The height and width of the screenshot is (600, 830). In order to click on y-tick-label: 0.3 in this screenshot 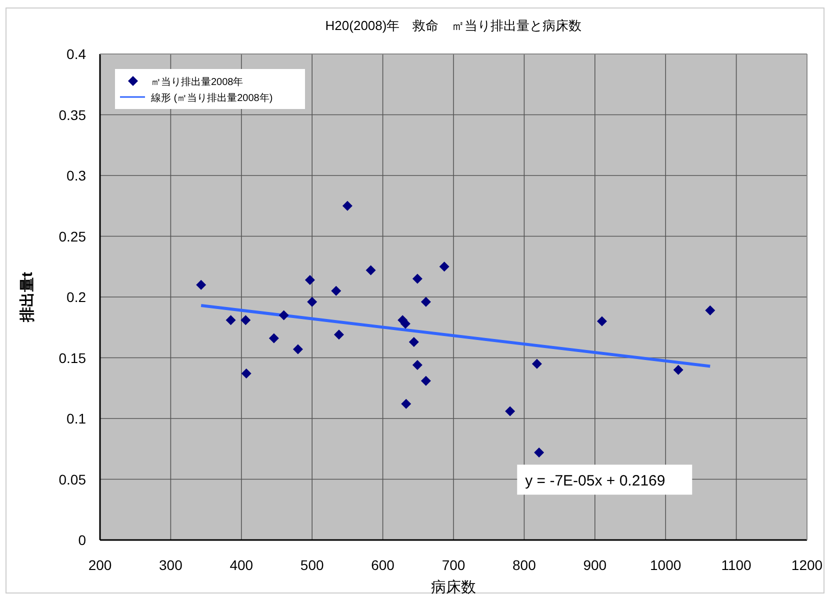, I will do `click(76, 176)`.